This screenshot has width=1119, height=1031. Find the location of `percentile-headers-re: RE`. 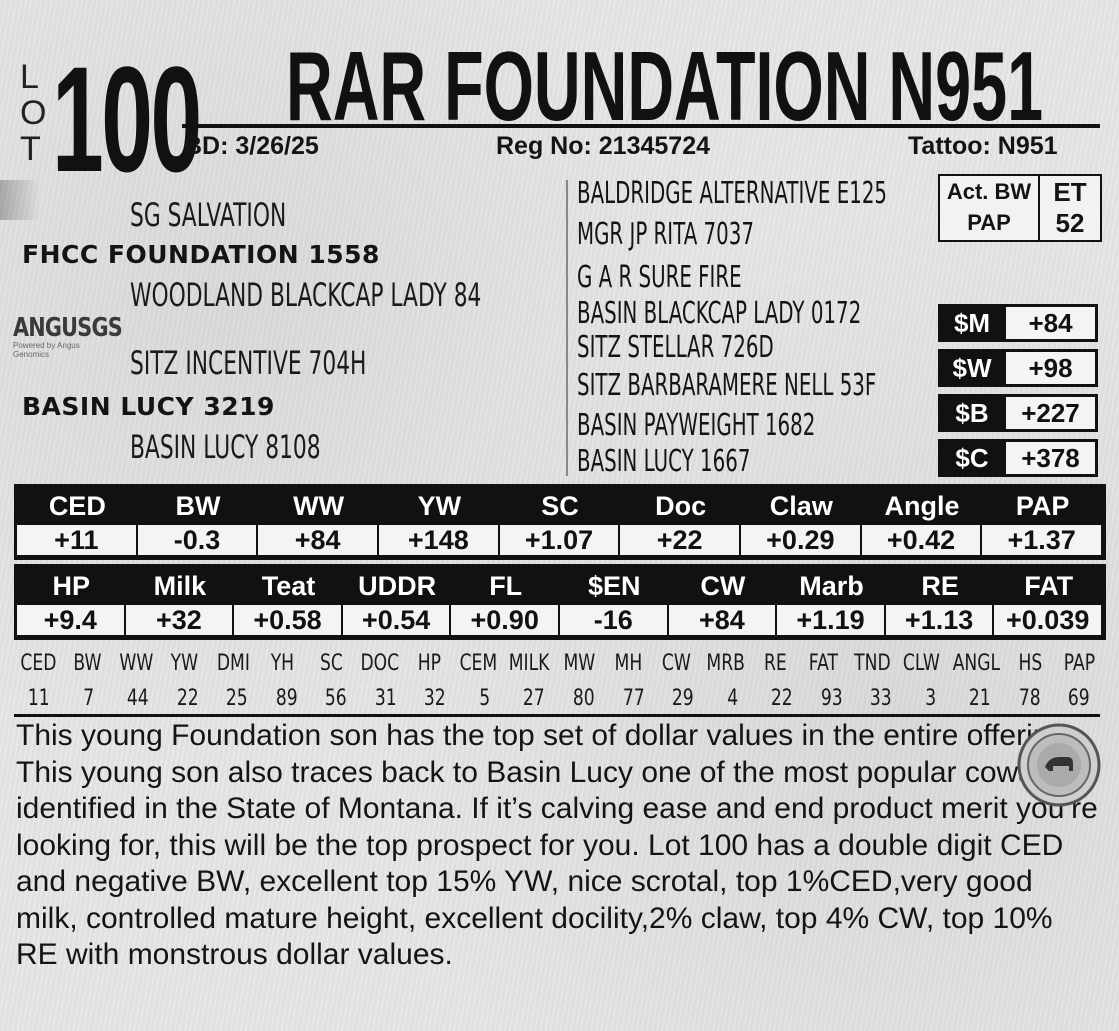

percentile-headers-re: RE is located at coordinates (775, 663).